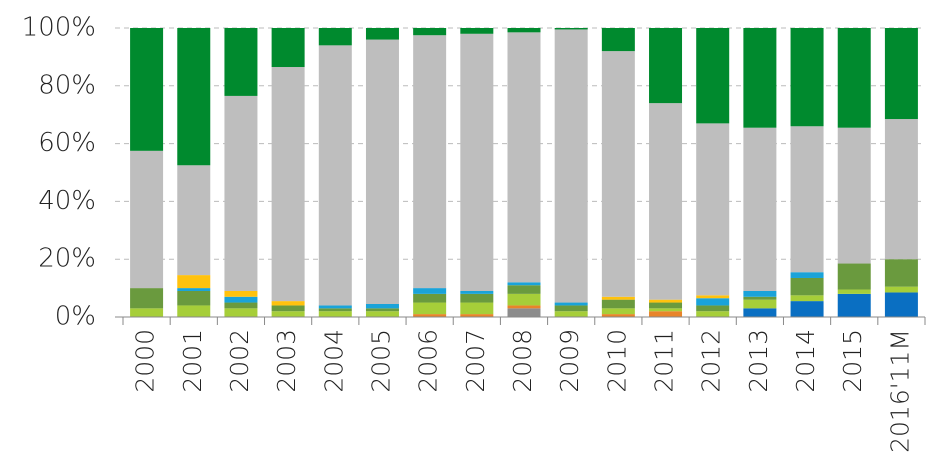 This screenshot has width=927, height=466. Describe the element at coordinates (380, 361) in the screenshot. I see `x-tick-label: 2005` at that location.